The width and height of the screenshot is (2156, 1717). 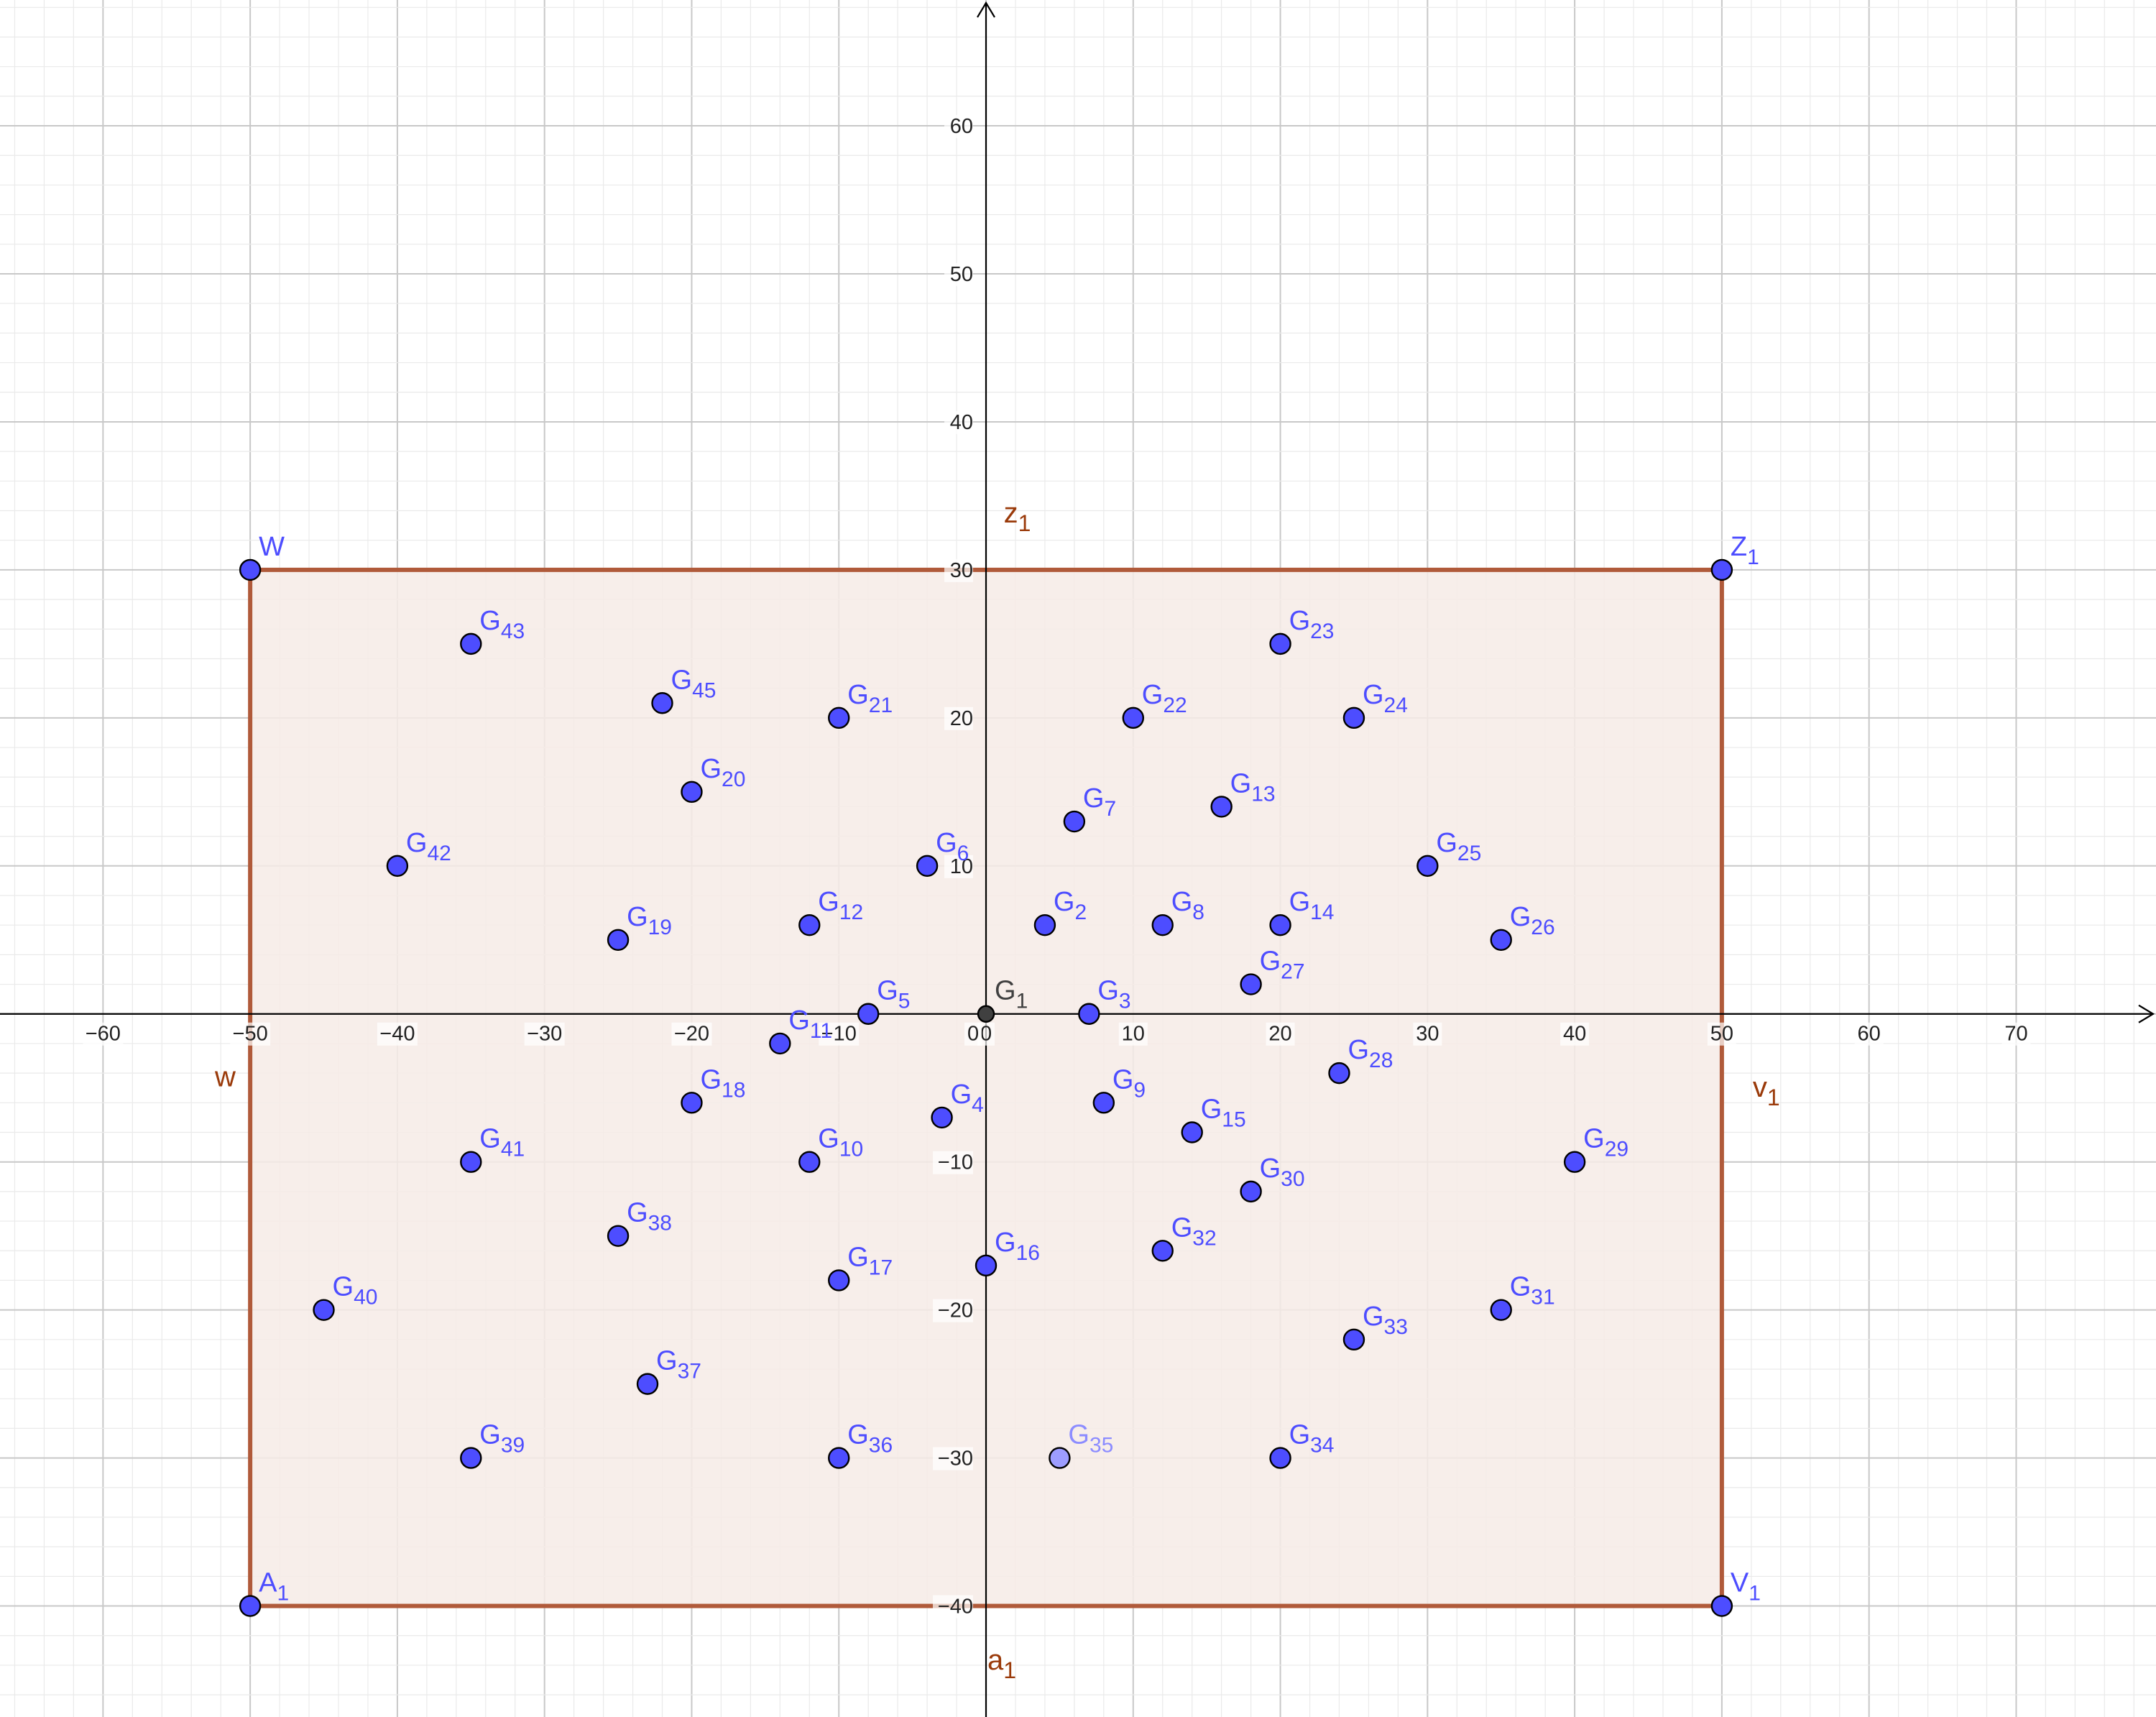 What do you see at coordinates (868, 1014) in the screenshot?
I see `point-G5` at bounding box center [868, 1014].